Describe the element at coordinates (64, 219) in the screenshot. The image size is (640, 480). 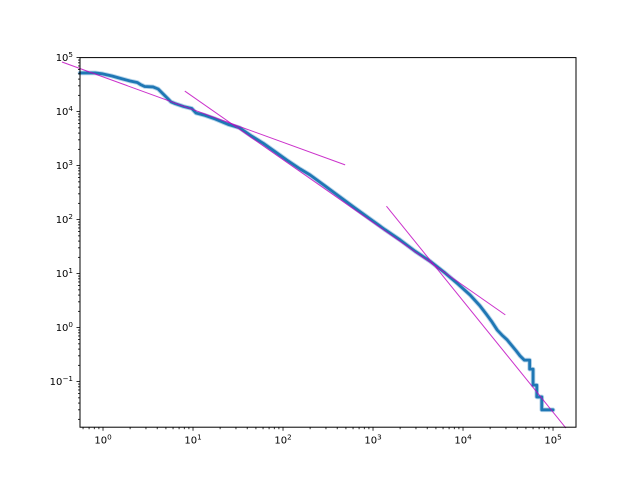
I see `y-axis-tick-label: 10²` at that location.